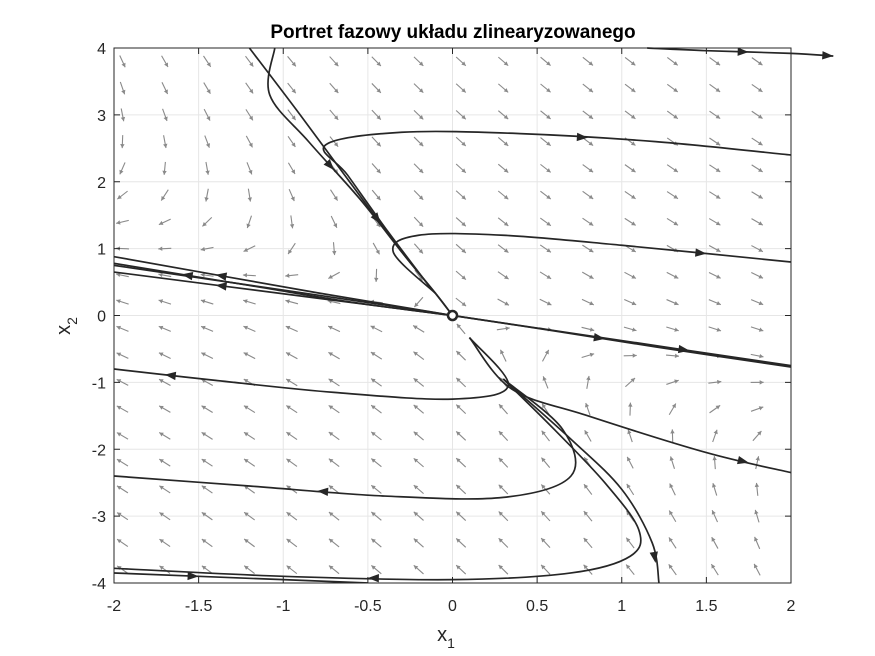  I want to click on y-tick-label: 3, so click(101, 116).